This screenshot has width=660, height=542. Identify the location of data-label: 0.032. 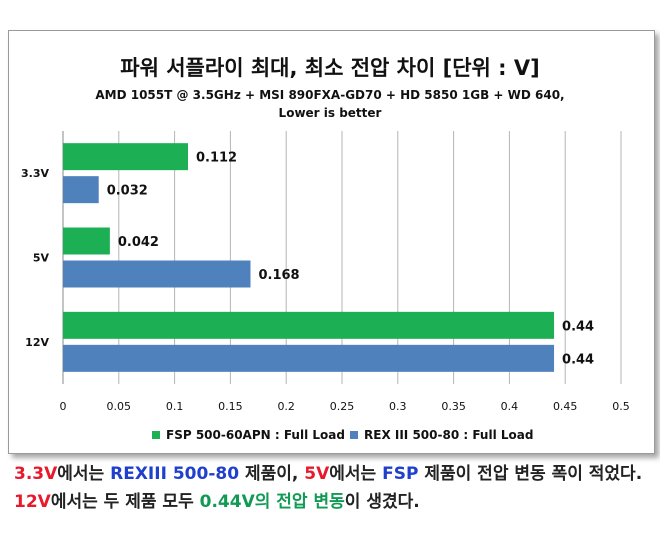
(127, 191).